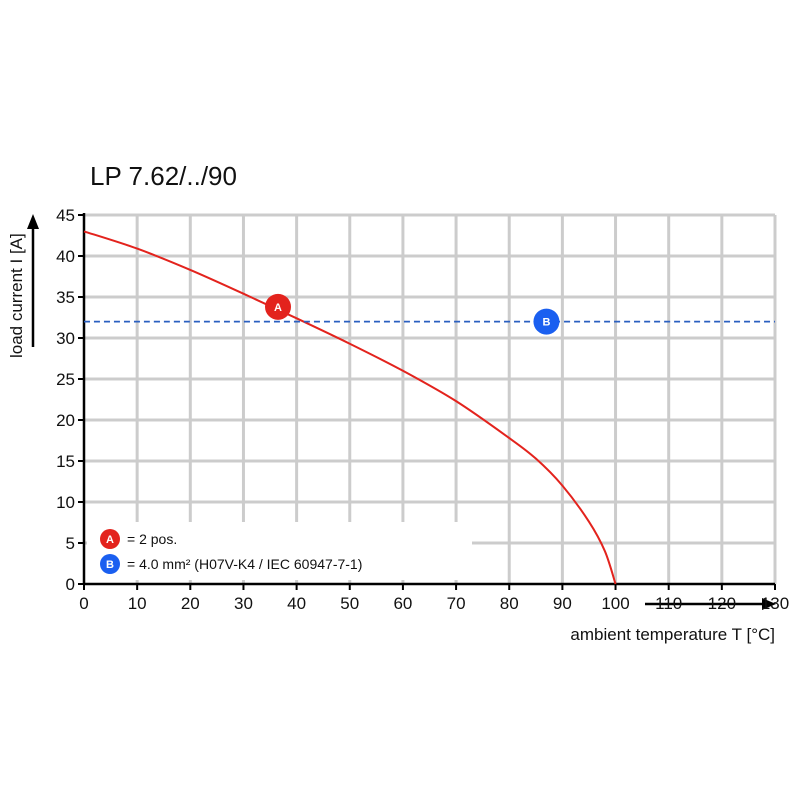 This screenshot has height=800, width=800. Describe the element at coordinates (243, 603) in the screenshot. I see `x-tick-label: 30` at that location.